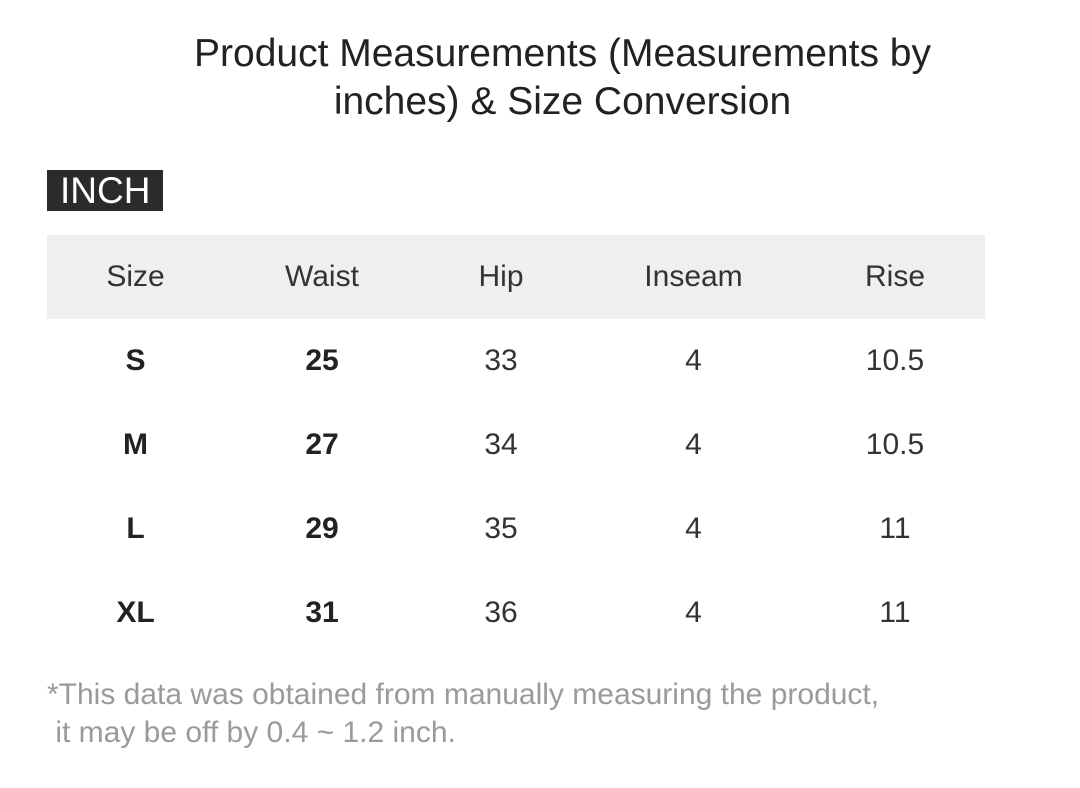 Image resolution: width=1080 pixels, height=788 pixels. What do you see at coordinates (322, 360) in the screenshot?
I see `cell-waist: 25` at bounding box center [322, 360].